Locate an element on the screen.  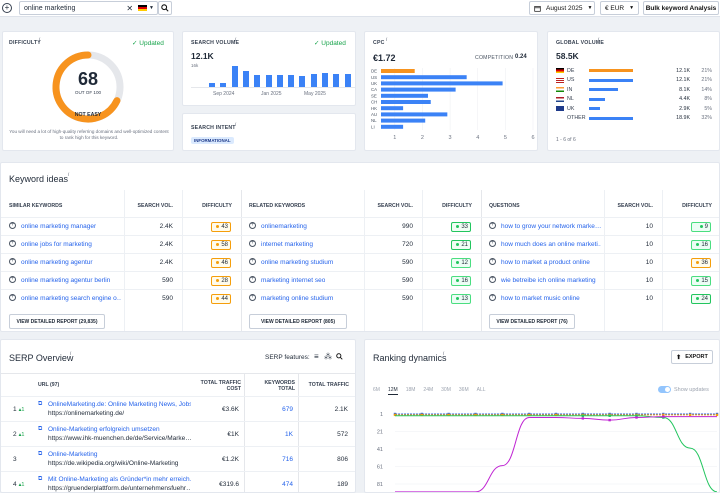
keyword-row: + marketing internet seo 590 16 is located at coordinates (361, 280).